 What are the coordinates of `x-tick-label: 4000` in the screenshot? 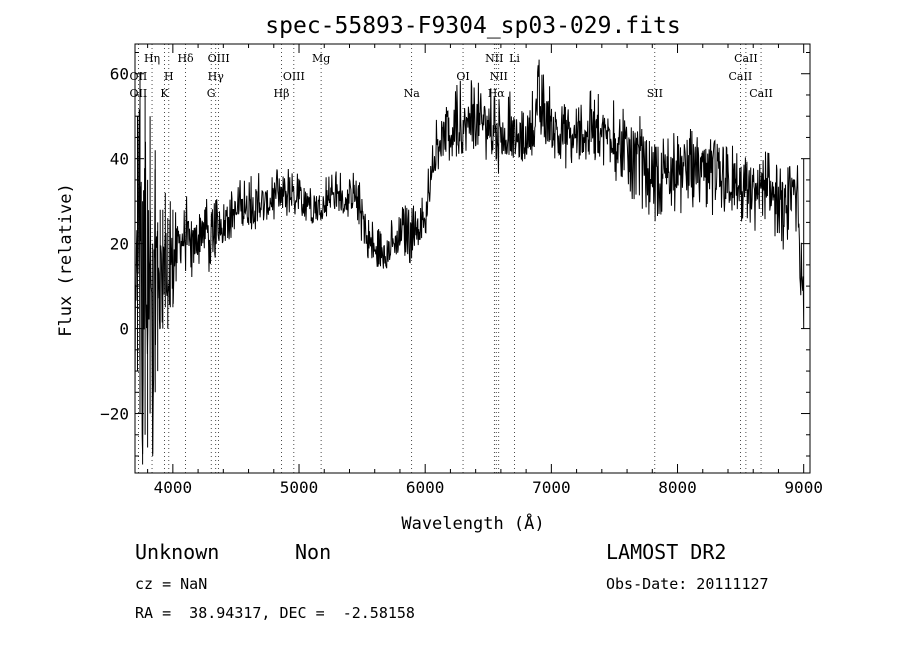 It's located at (173, 487).